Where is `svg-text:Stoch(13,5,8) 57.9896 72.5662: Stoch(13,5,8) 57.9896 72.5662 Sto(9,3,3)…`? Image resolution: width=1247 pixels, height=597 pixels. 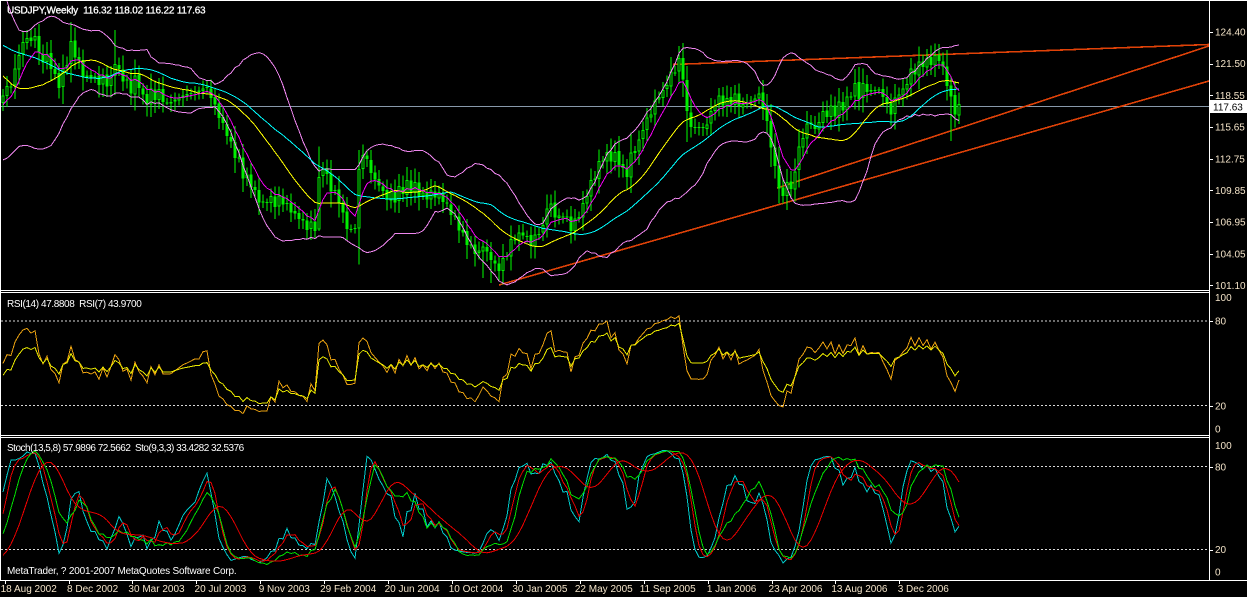
svg-text:Stoch(13,5,8) 57.9896 72.5662: Stoch(13,5,8) 57.9896 72.5662 Sto(9,3,3)… is located at coordinates (126, 448).